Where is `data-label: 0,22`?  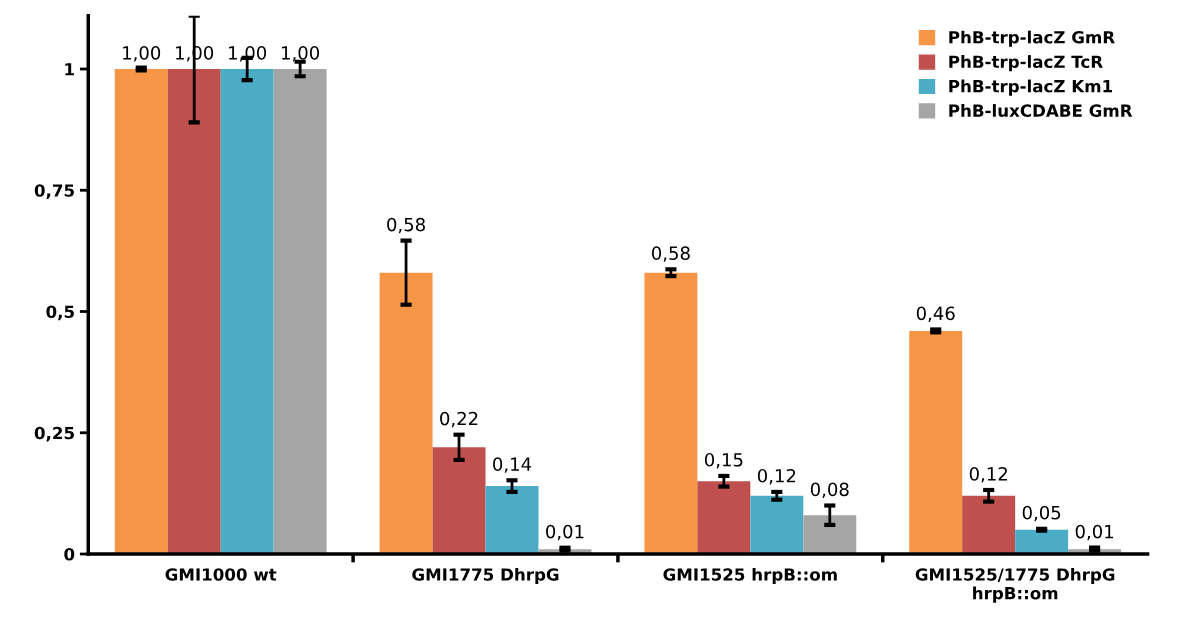
data-label: 0,22 is located at coordinates (459, 419).